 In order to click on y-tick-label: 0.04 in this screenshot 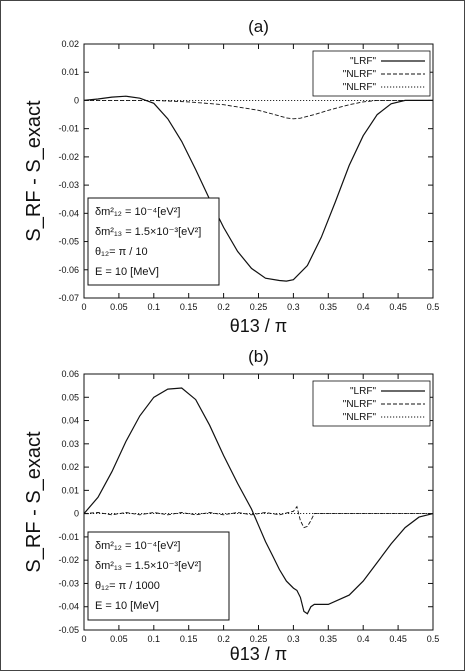, I will do `click(70, 421)`.